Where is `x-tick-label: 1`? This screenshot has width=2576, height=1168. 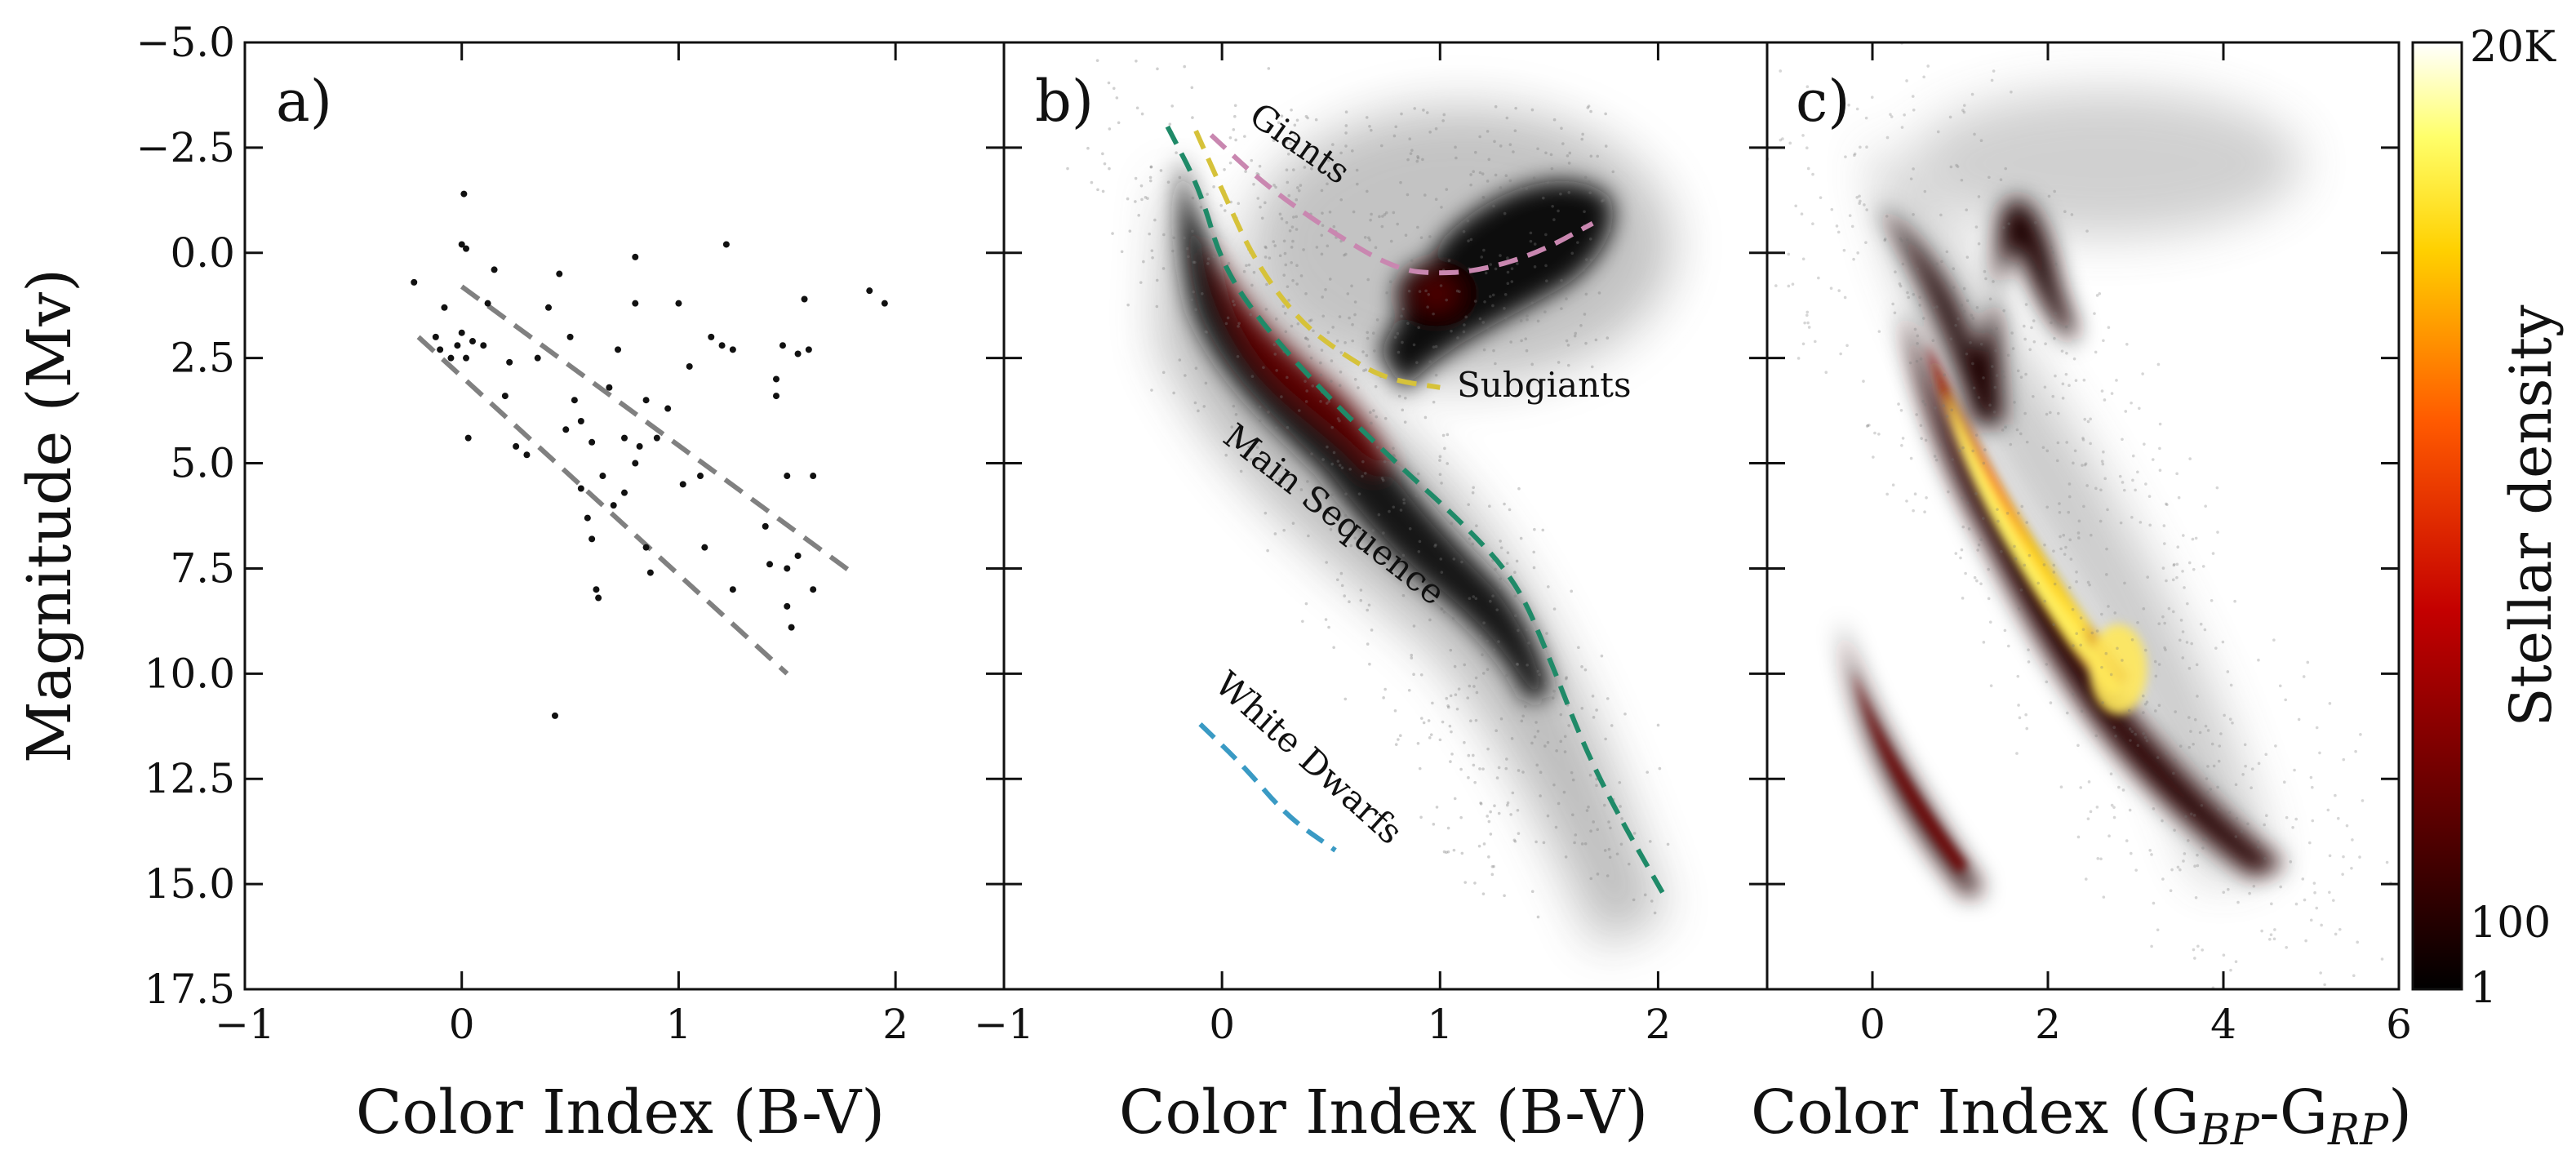
x-tick-label: 1 is located at coordinates (1440, 1024).